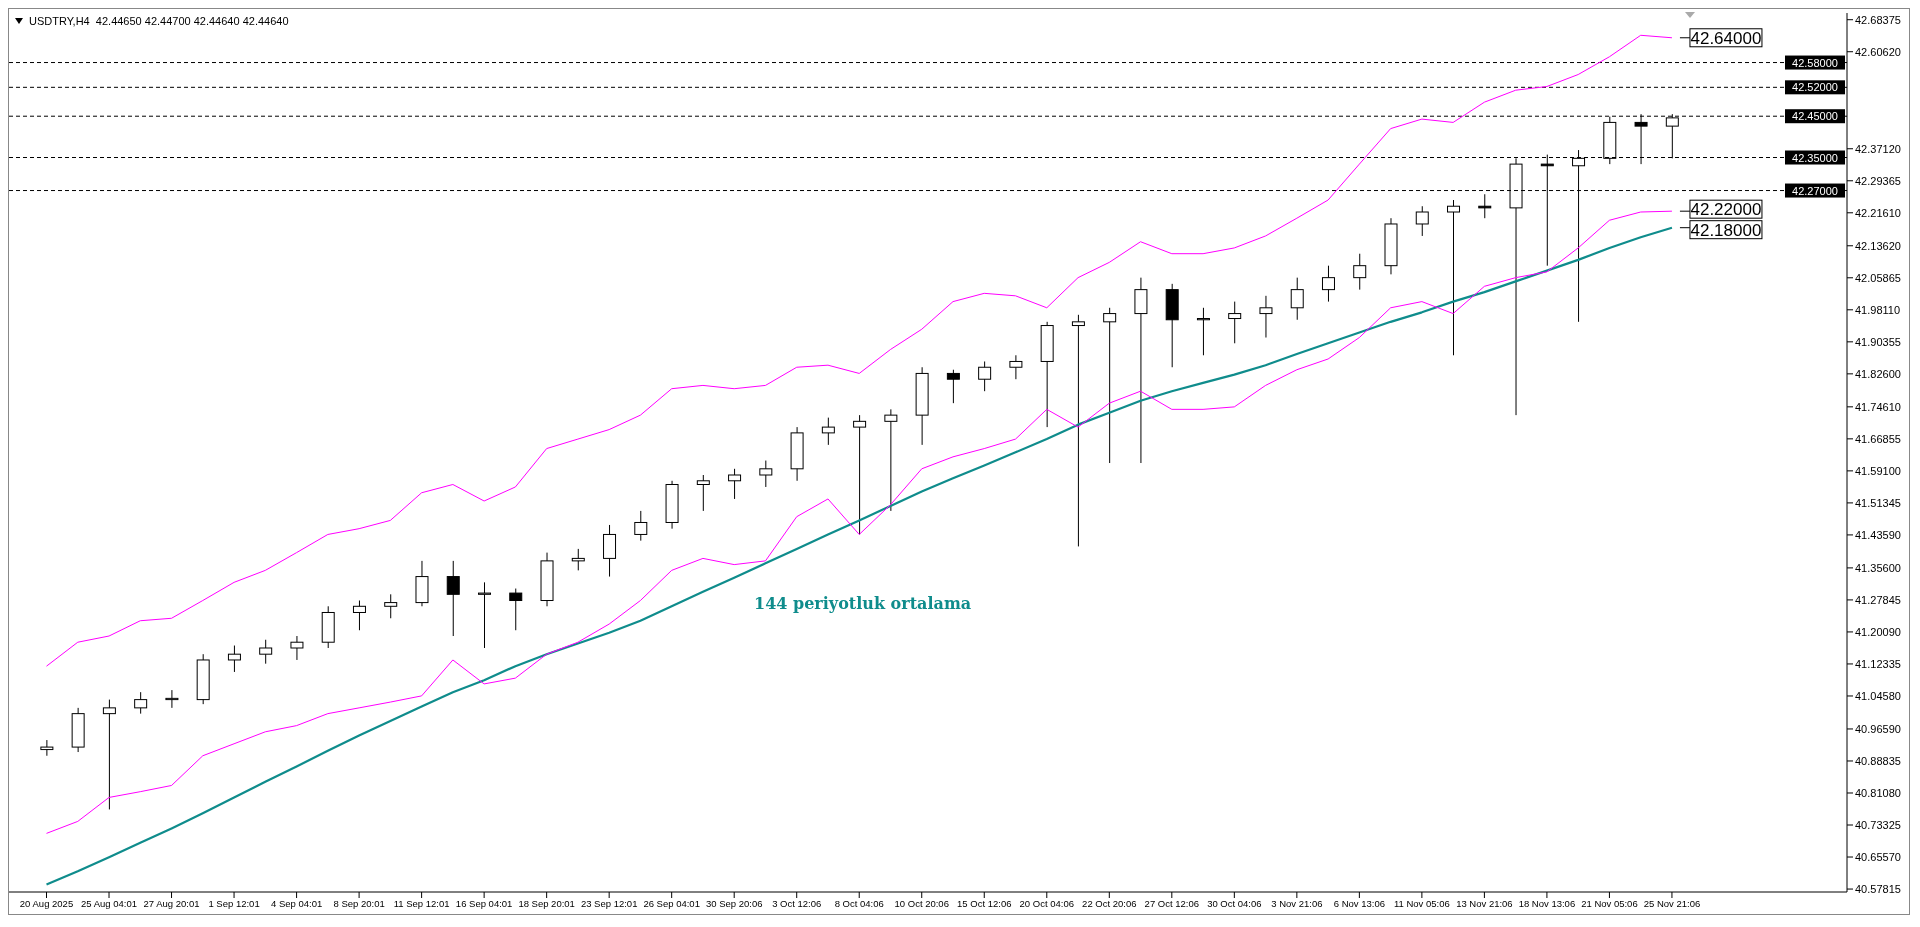 This screenshot has width=1920, height=927. I want to click on x-tick-label: 8 Sep 20:01, so click(359, 903).